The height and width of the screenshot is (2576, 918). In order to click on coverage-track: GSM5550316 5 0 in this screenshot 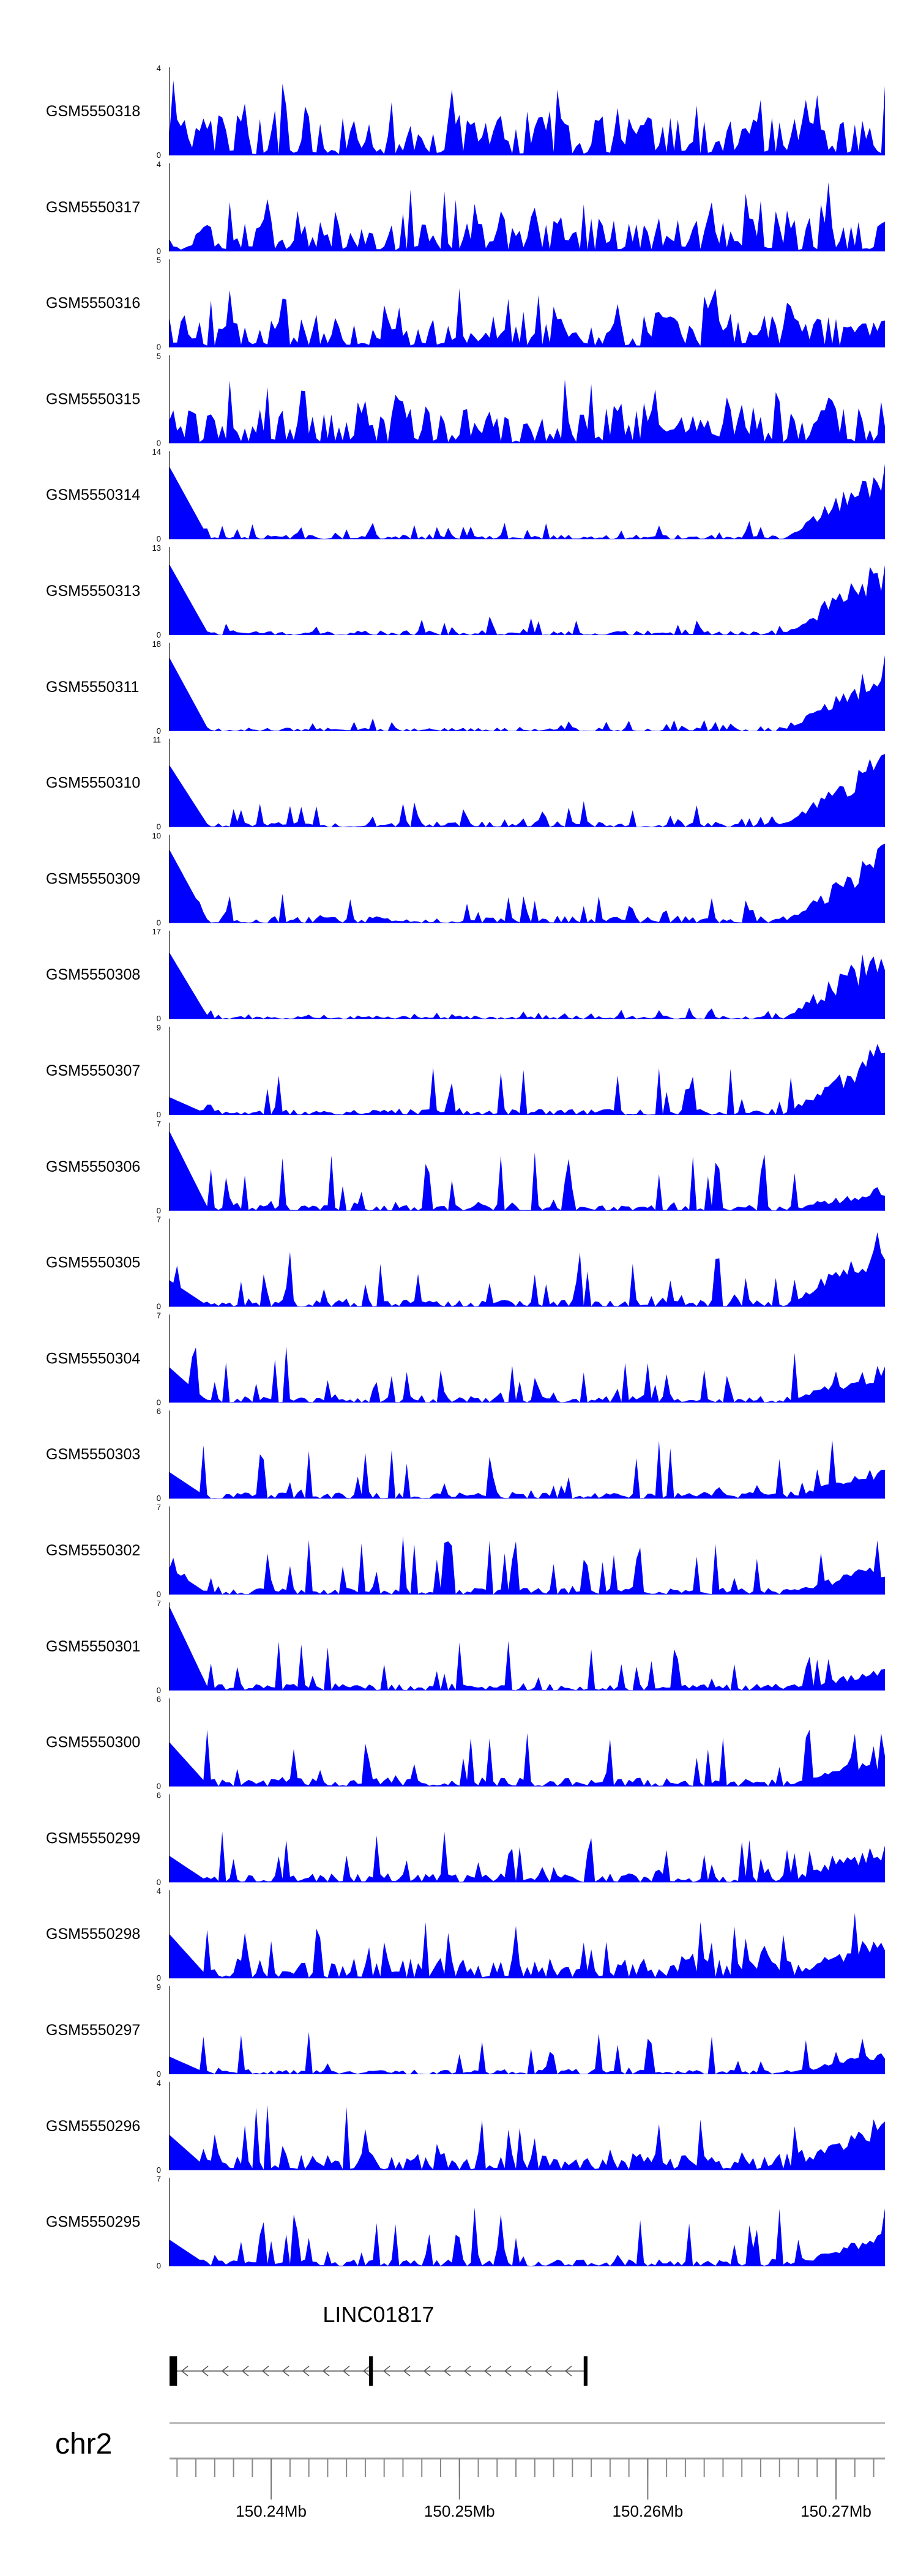, I will do `click(465, 304)`.